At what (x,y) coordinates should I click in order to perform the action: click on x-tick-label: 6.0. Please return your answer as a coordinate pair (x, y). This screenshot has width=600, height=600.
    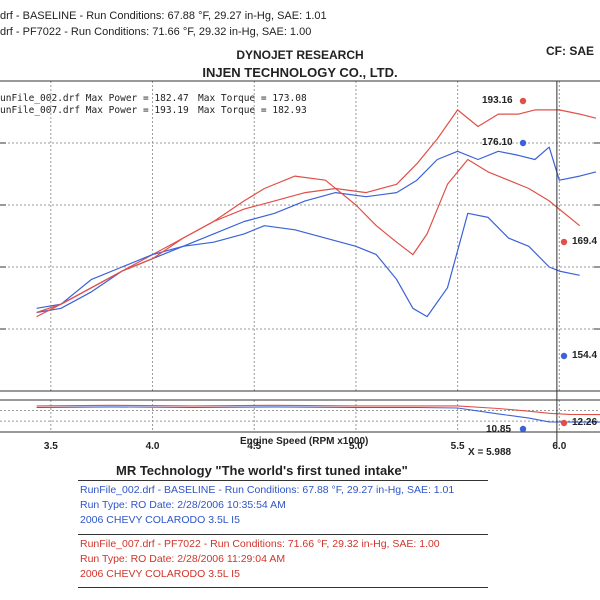
    Looking at the image, I should click on (559, 446).